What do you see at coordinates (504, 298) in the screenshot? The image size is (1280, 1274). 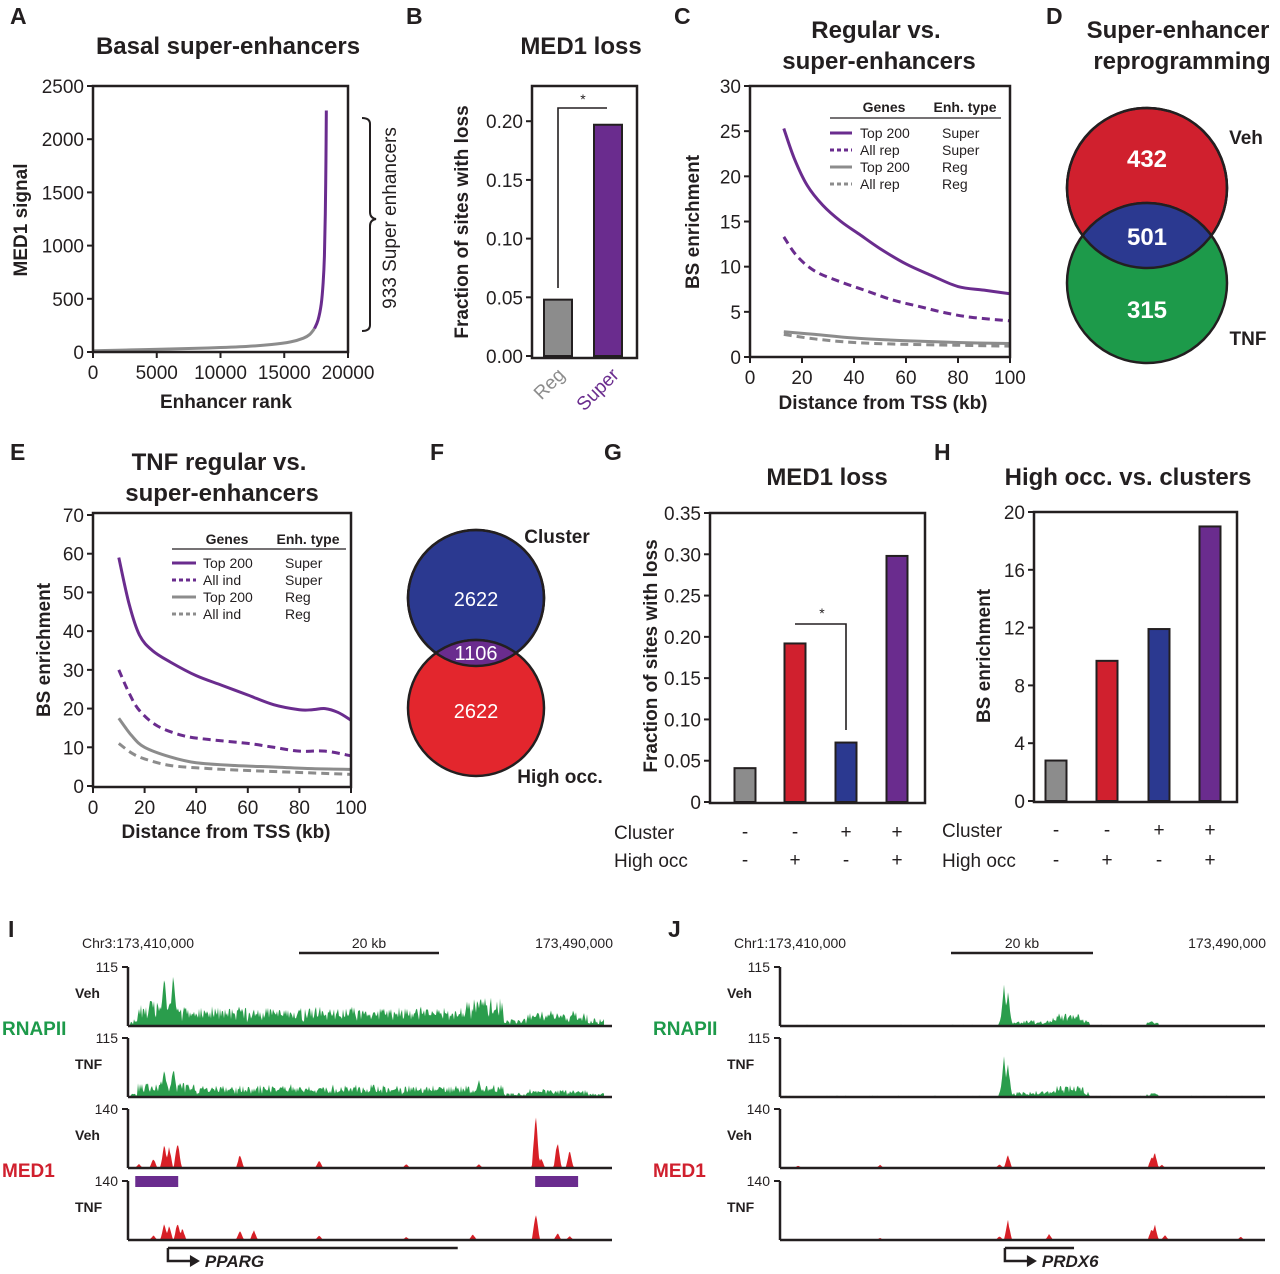 I see `y-tick-label: 0.05` at bounding box center [504, 298].